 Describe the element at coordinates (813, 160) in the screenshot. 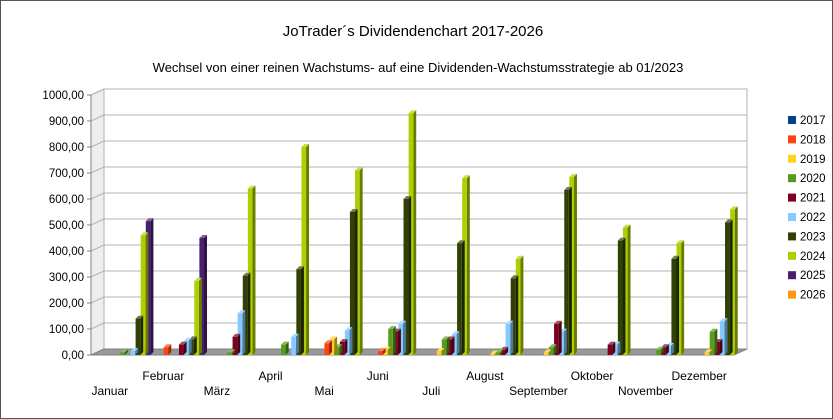

I see `legend-label: 2019` at that location.